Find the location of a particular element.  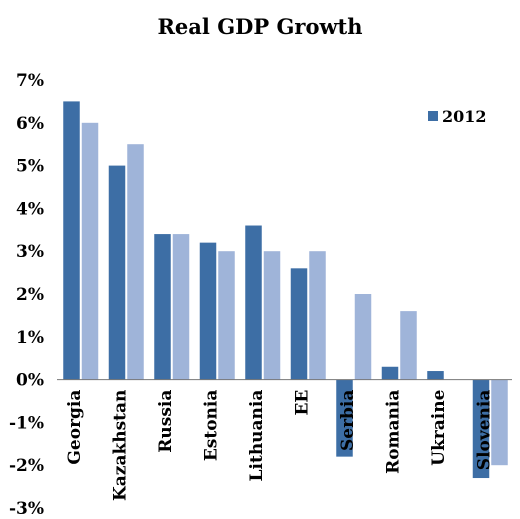

y-tick-label: 7% is located at coordinates (30, 81).